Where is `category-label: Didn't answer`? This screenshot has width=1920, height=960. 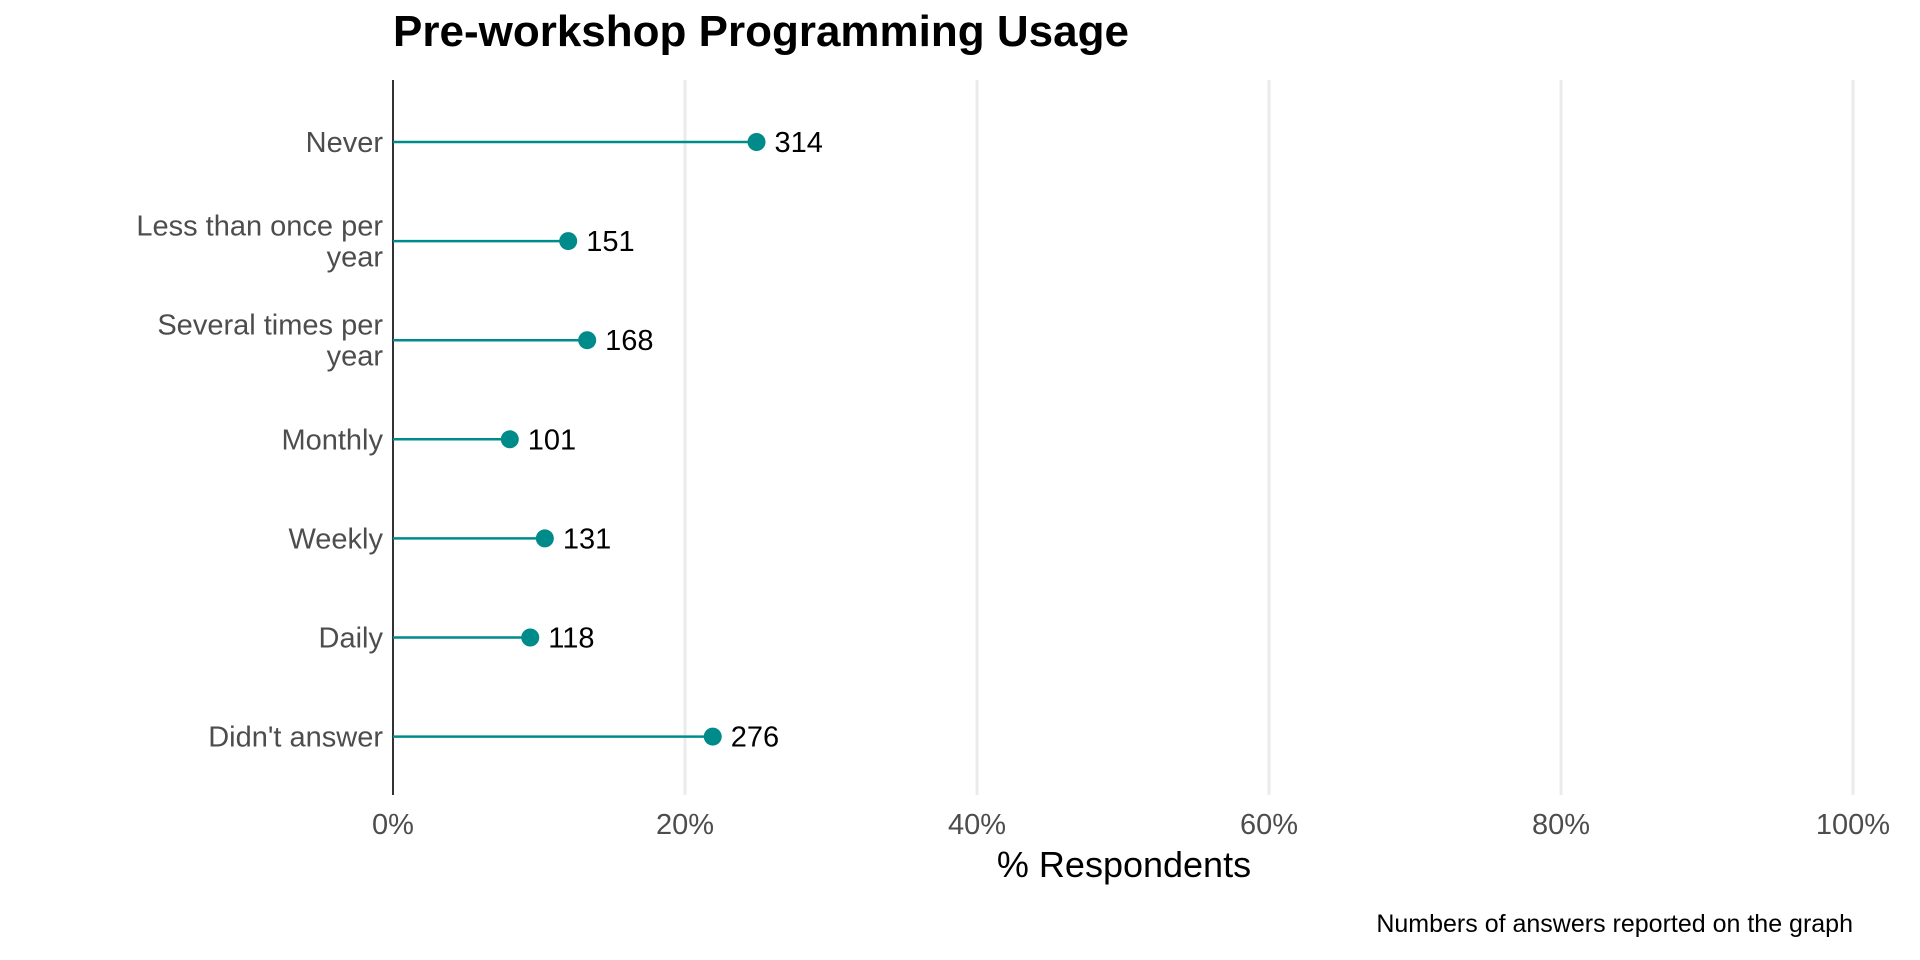 category-label: Didn't answer is located at coordinates (295, 738).